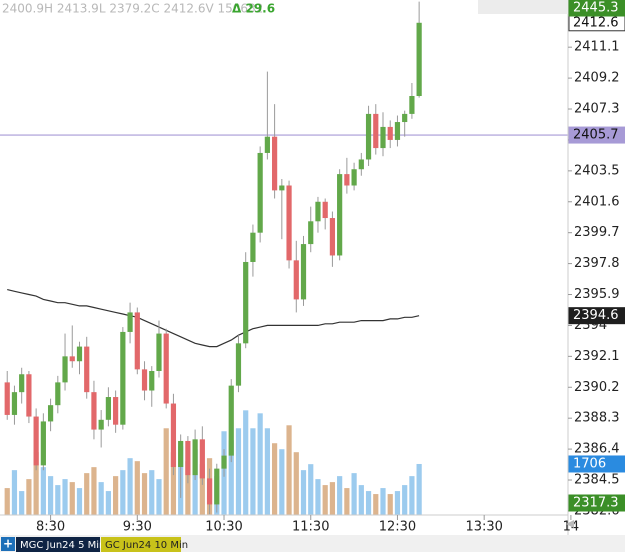 Image resolution: width=625 pixels, height=552 pixels. What do you see at coordinates (137, 527) in the screenshot?
I see `x-tick-label: 9:30` at bounding box center [137, 527].